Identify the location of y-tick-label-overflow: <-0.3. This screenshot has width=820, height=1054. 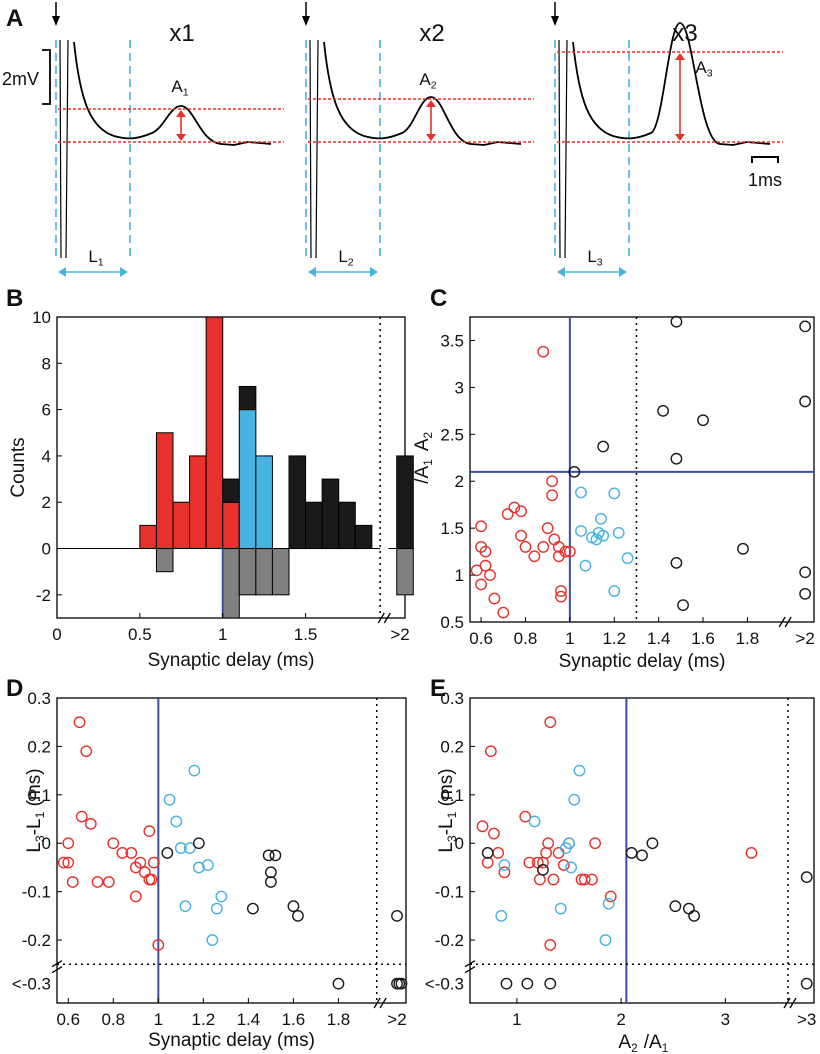
(31, 984).